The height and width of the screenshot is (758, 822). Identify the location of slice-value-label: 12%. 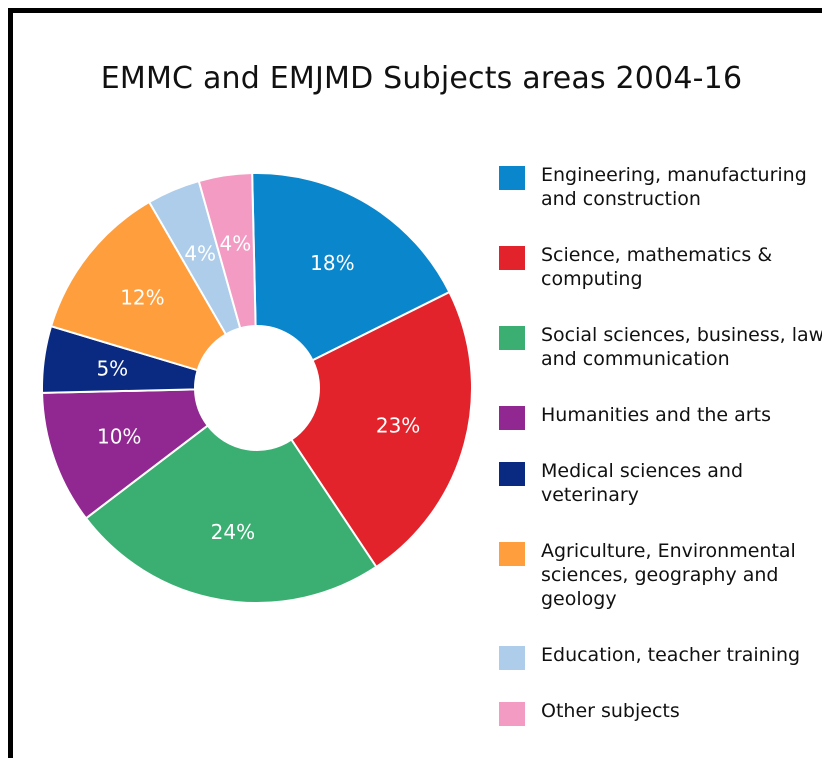
(142, 298).